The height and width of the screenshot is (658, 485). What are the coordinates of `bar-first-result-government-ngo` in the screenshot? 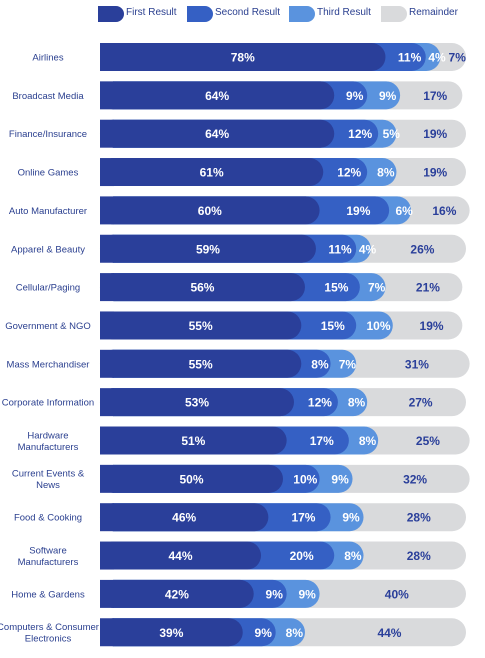 It's located at (201, 325).